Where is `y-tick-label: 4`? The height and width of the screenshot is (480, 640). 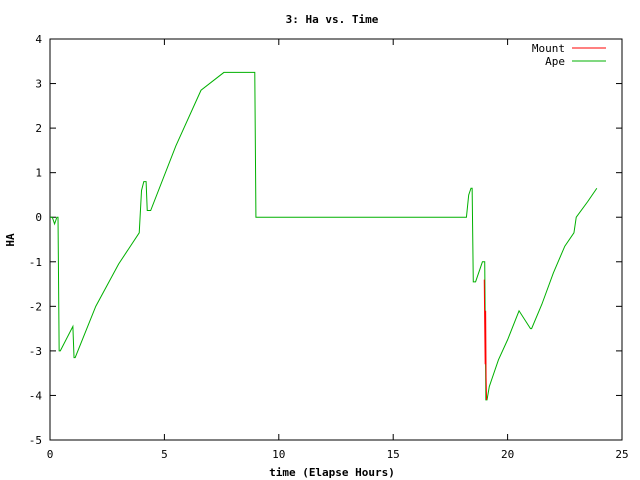 y-tick-label: 4 is located at coordinates (38, 39).